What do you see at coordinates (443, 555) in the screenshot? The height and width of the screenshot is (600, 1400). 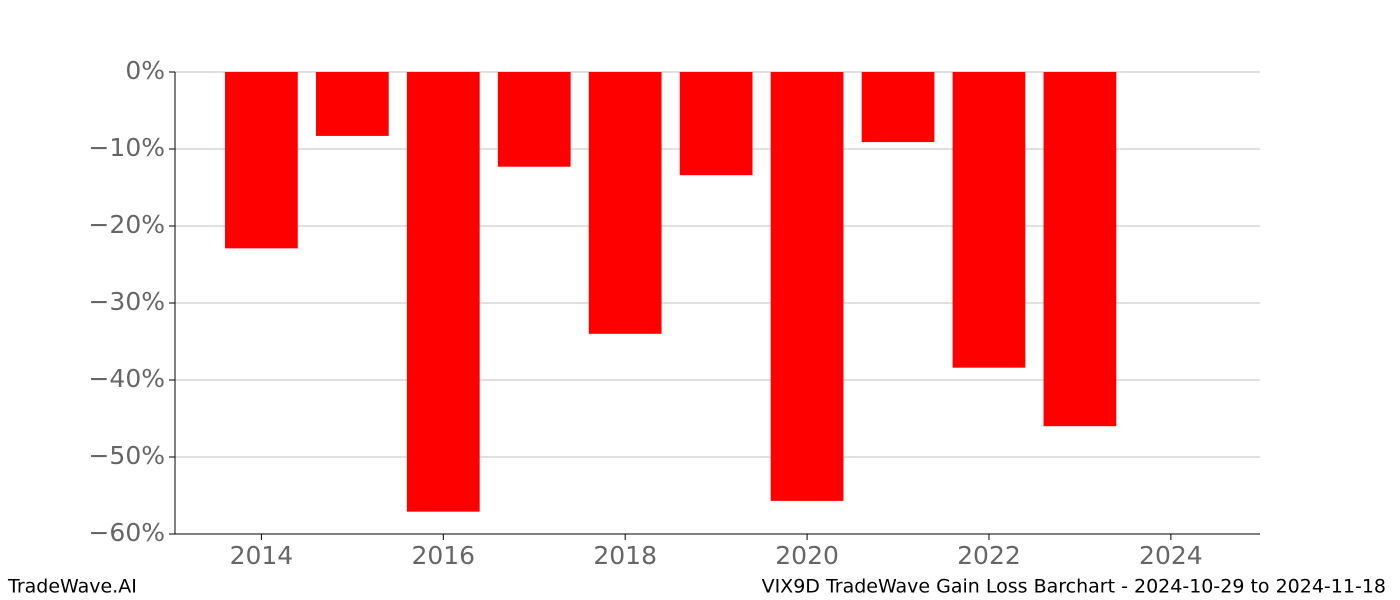 I see `x-tick-label: 2016` at bounding box center [443, 555].